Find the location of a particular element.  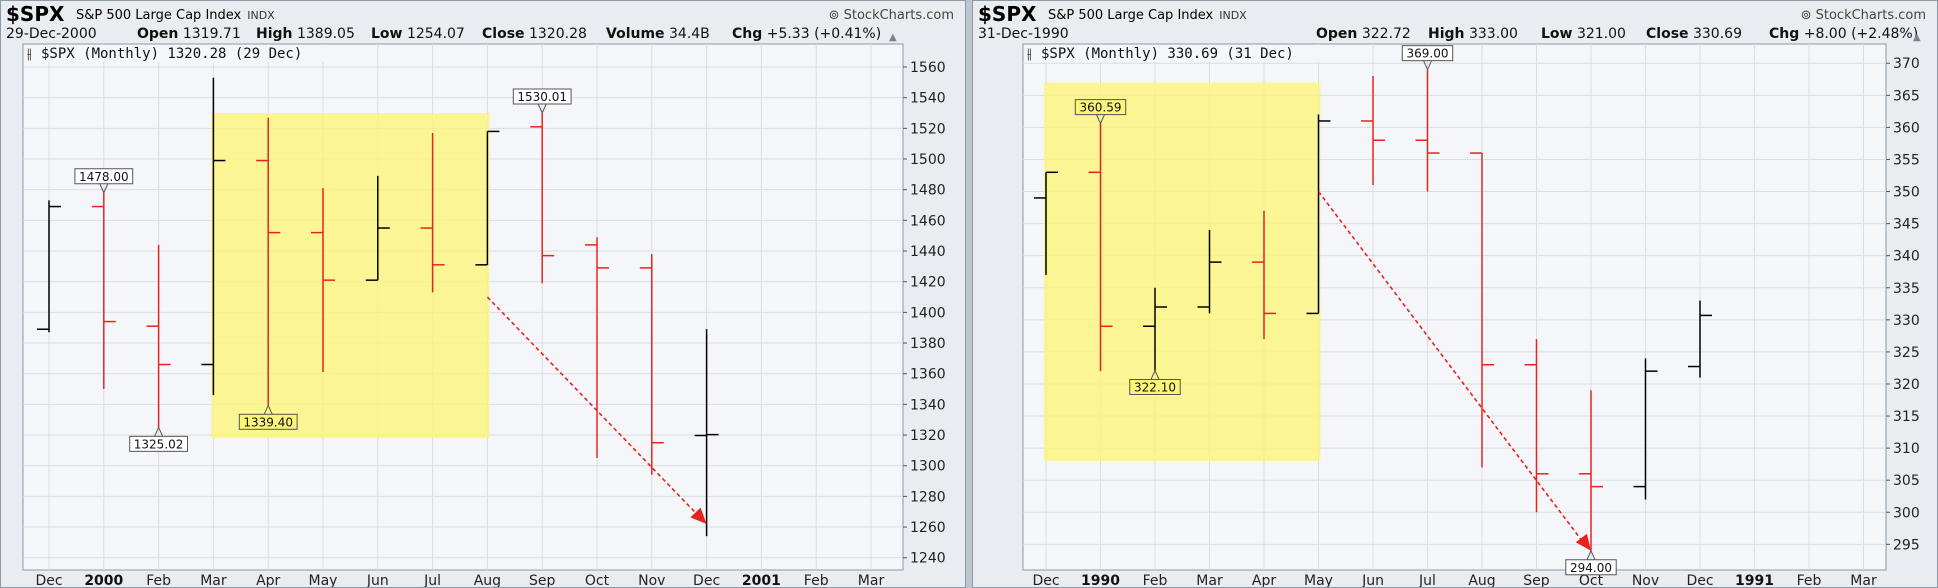

y-tick-label: 1480 is located at coordinates (928, 191).